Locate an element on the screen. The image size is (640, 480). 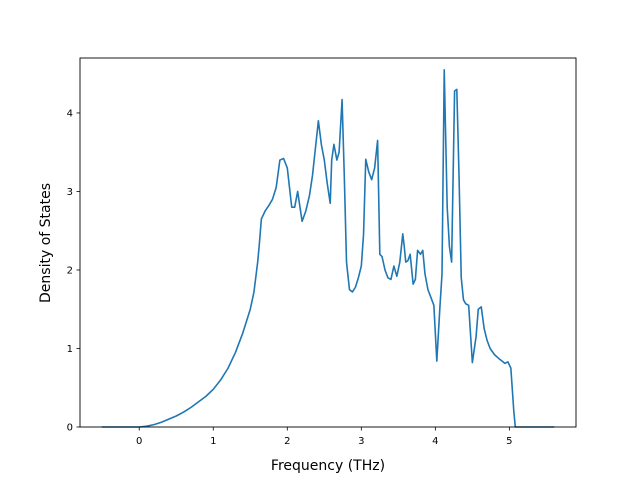
y-axis-label: Density of States is located at coordinates (46, 243).